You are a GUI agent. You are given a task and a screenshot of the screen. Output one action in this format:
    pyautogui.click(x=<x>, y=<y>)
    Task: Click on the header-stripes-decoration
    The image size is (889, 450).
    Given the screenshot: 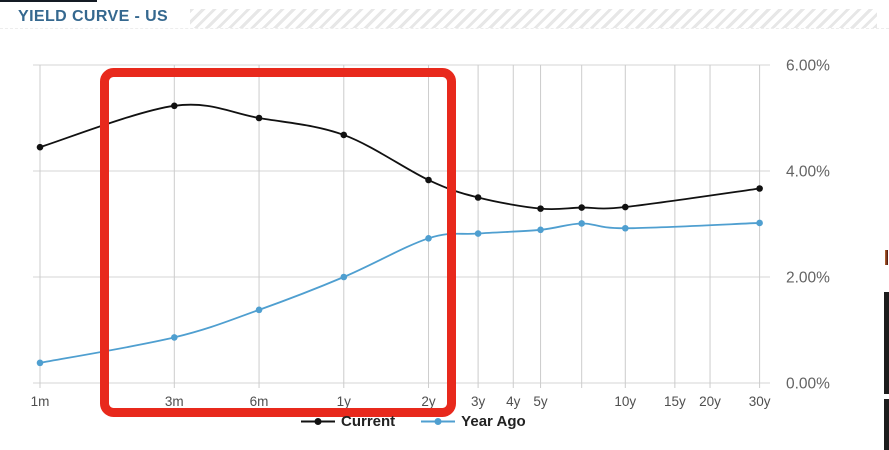 What is the action you would take?
    pyautogui.click(x=533, y=18)
    